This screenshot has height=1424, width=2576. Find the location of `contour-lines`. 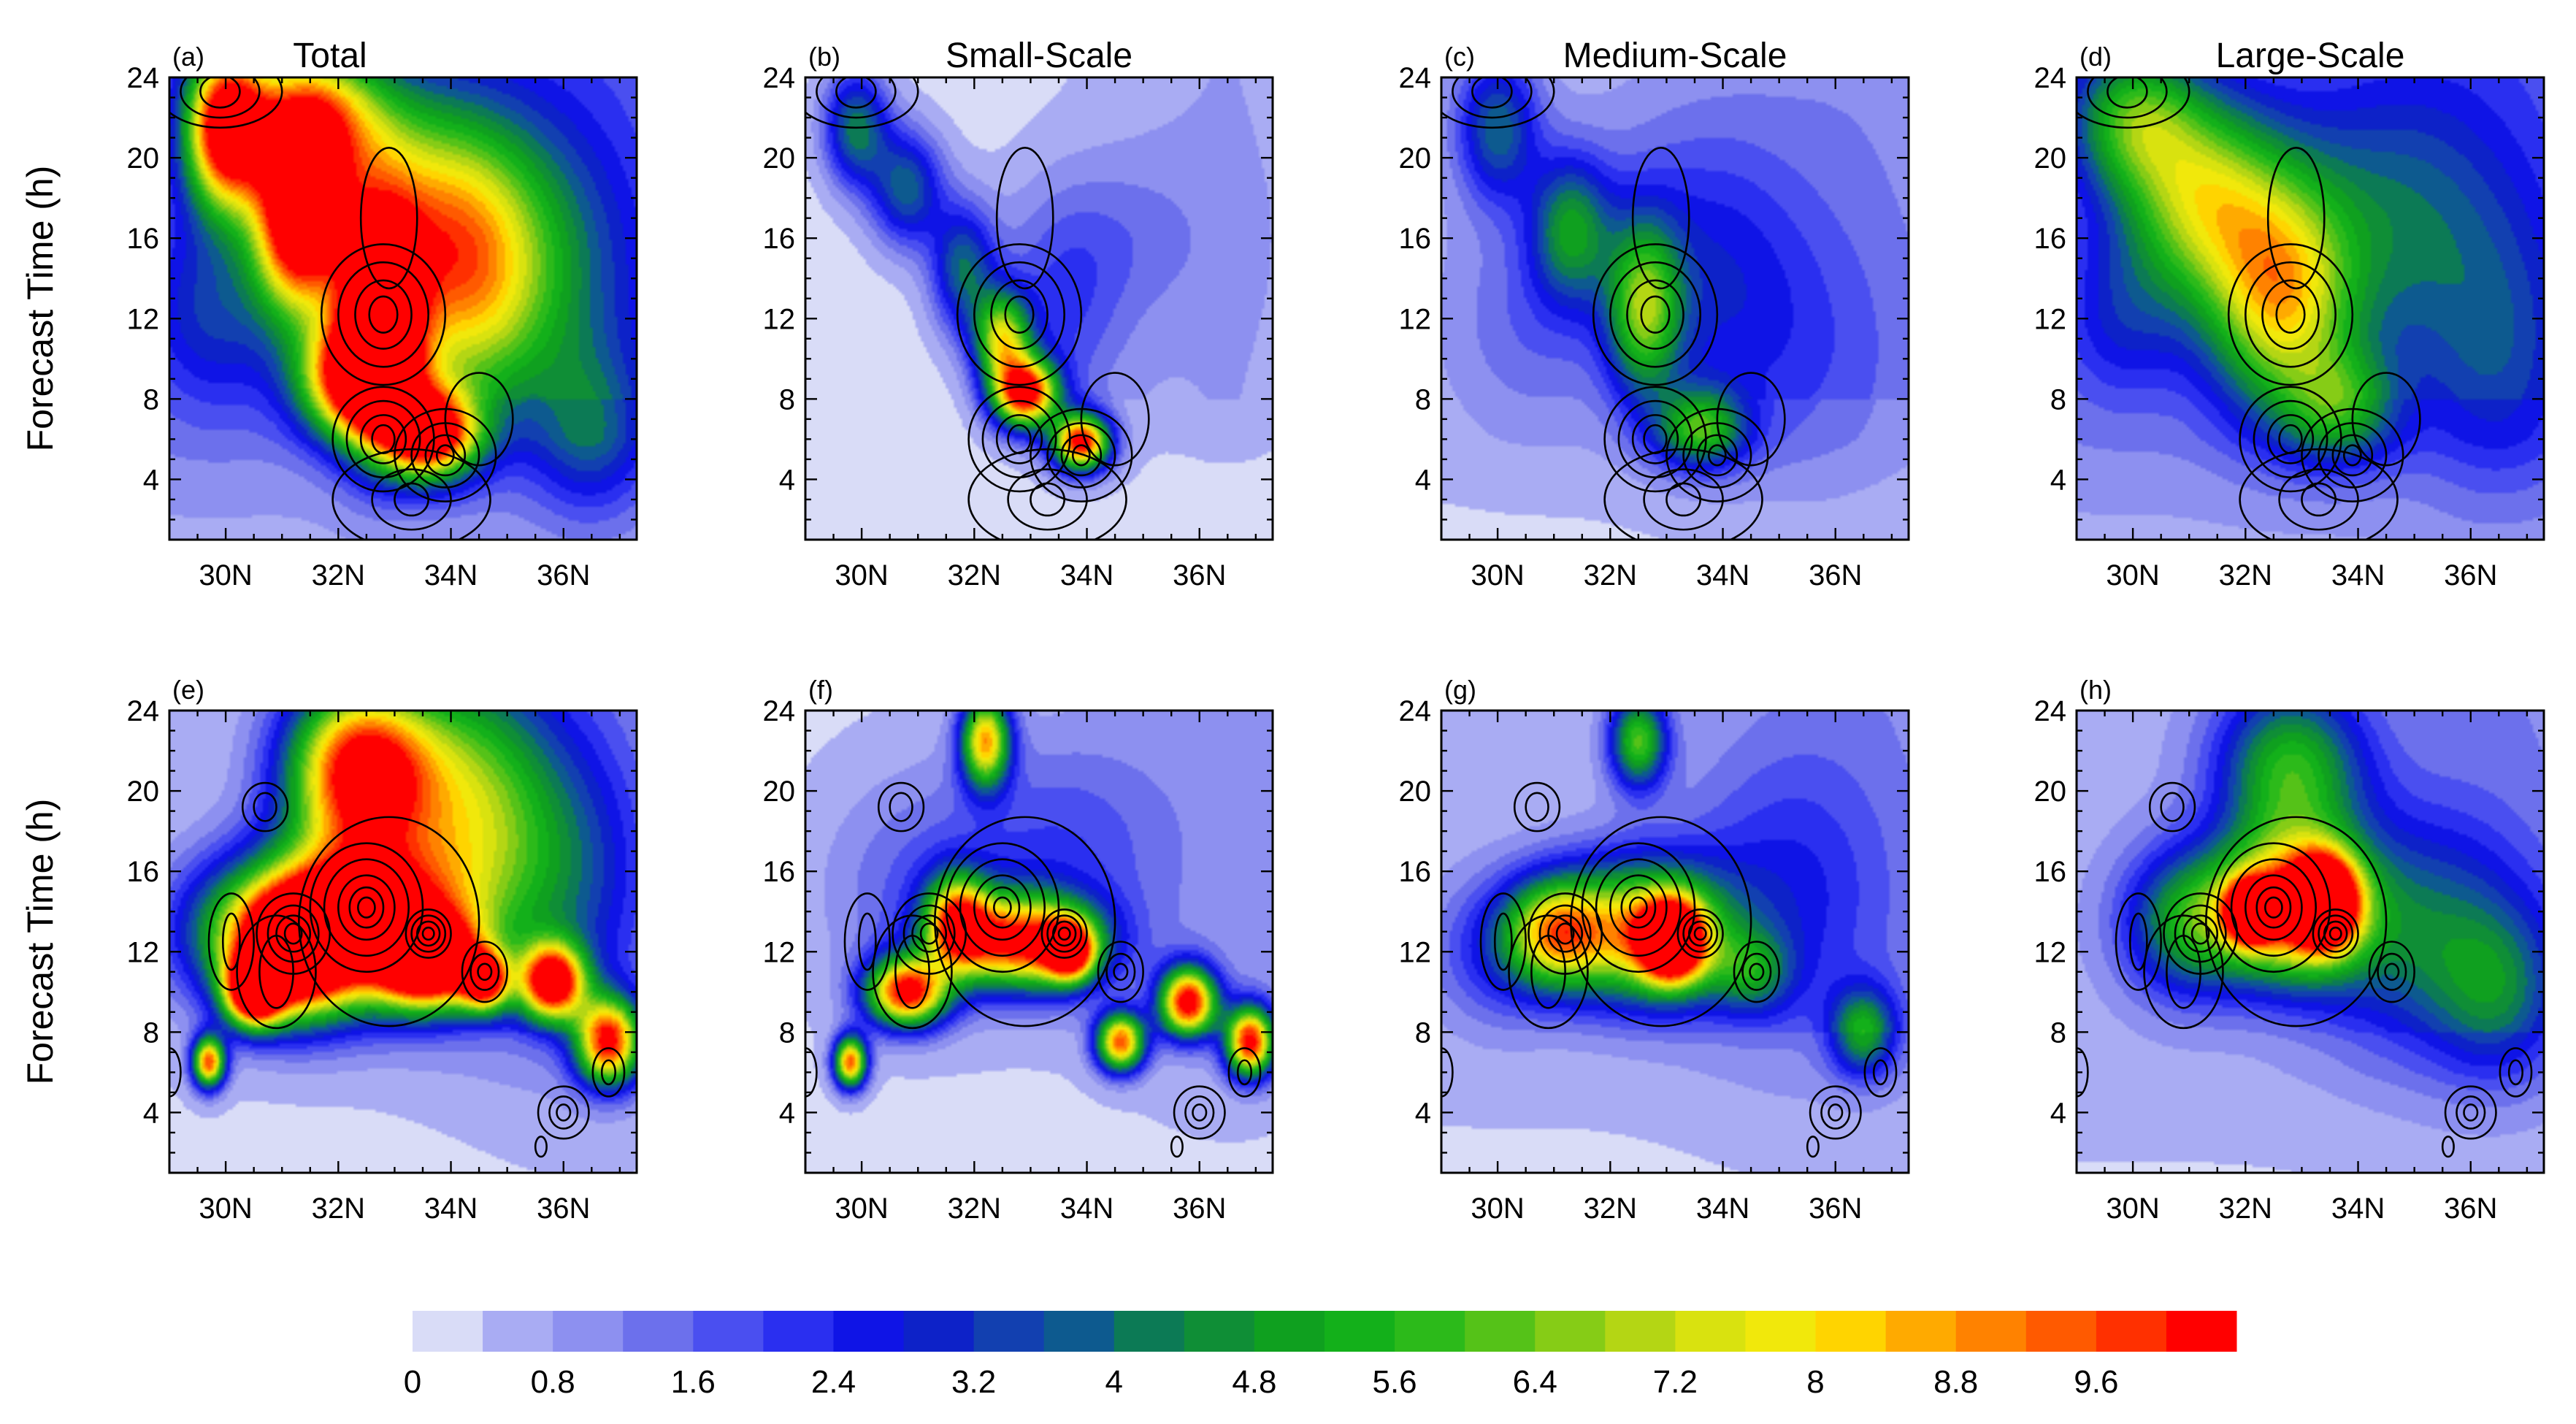

contour-lines is located at coordinates (977, 309).